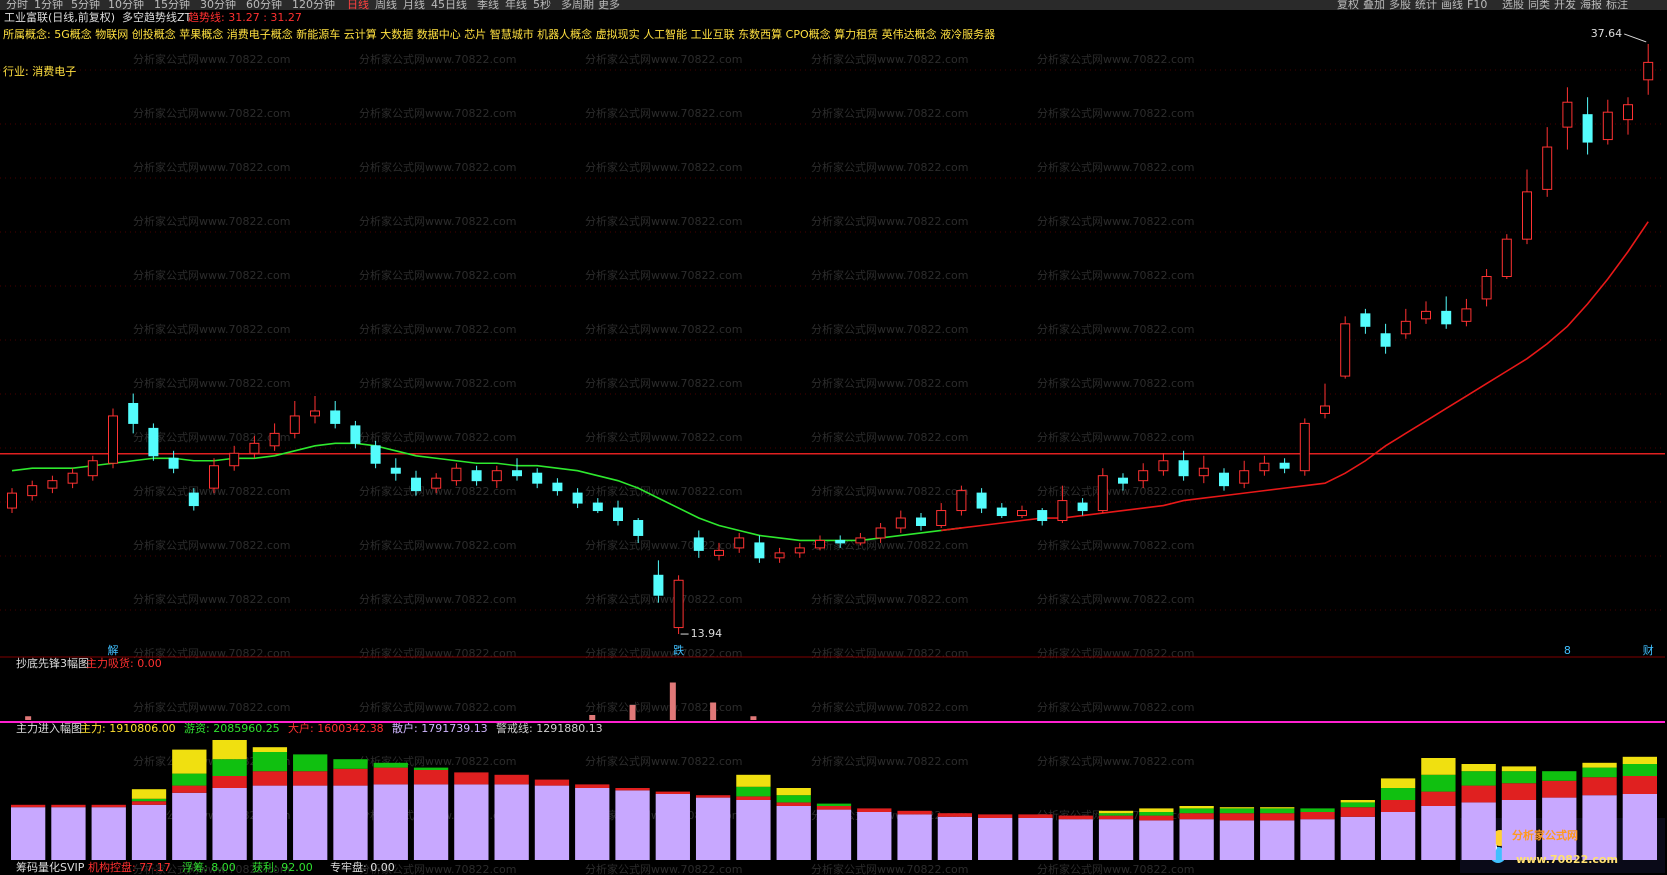  Describe the element at coordinates (85, 5) in the screenshot. I see `toolbar-tab: 5分钟` at that location.